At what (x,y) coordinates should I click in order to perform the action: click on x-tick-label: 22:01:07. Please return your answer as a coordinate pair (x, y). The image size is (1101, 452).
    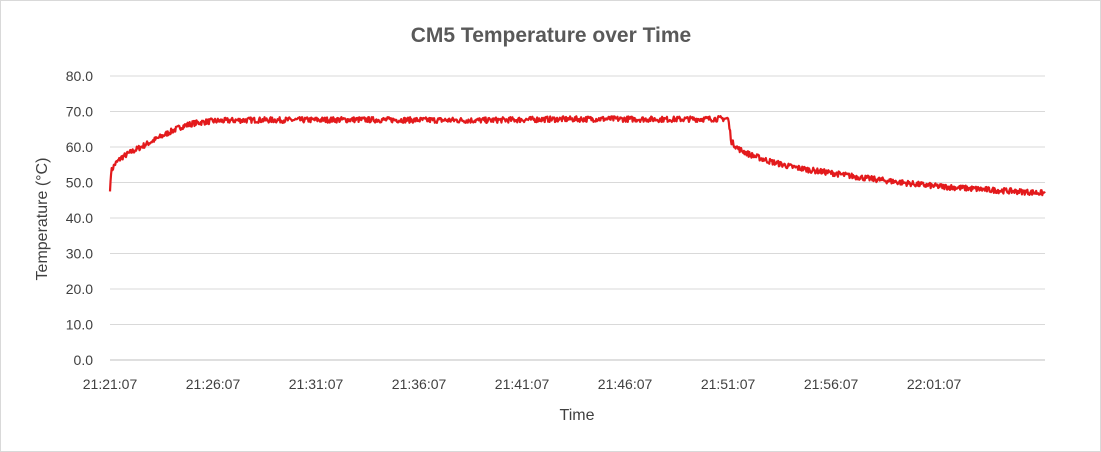
    Looking at the image, I should click on (934, 384).